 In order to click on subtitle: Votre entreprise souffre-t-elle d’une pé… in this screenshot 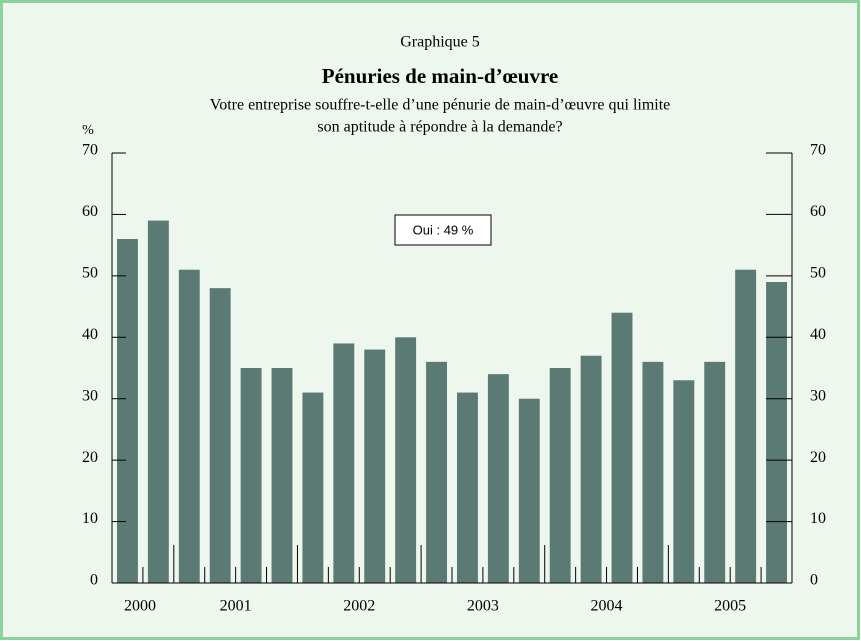, I will do `click(440, 105)`.